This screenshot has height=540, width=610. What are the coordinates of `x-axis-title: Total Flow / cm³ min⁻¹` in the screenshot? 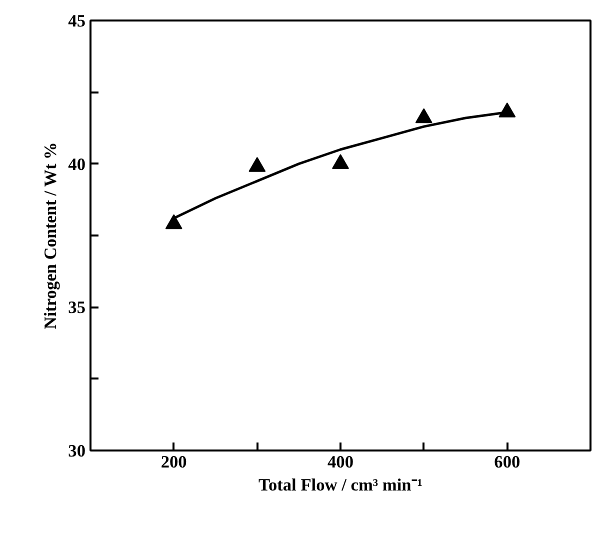 It's located at (340, 485).